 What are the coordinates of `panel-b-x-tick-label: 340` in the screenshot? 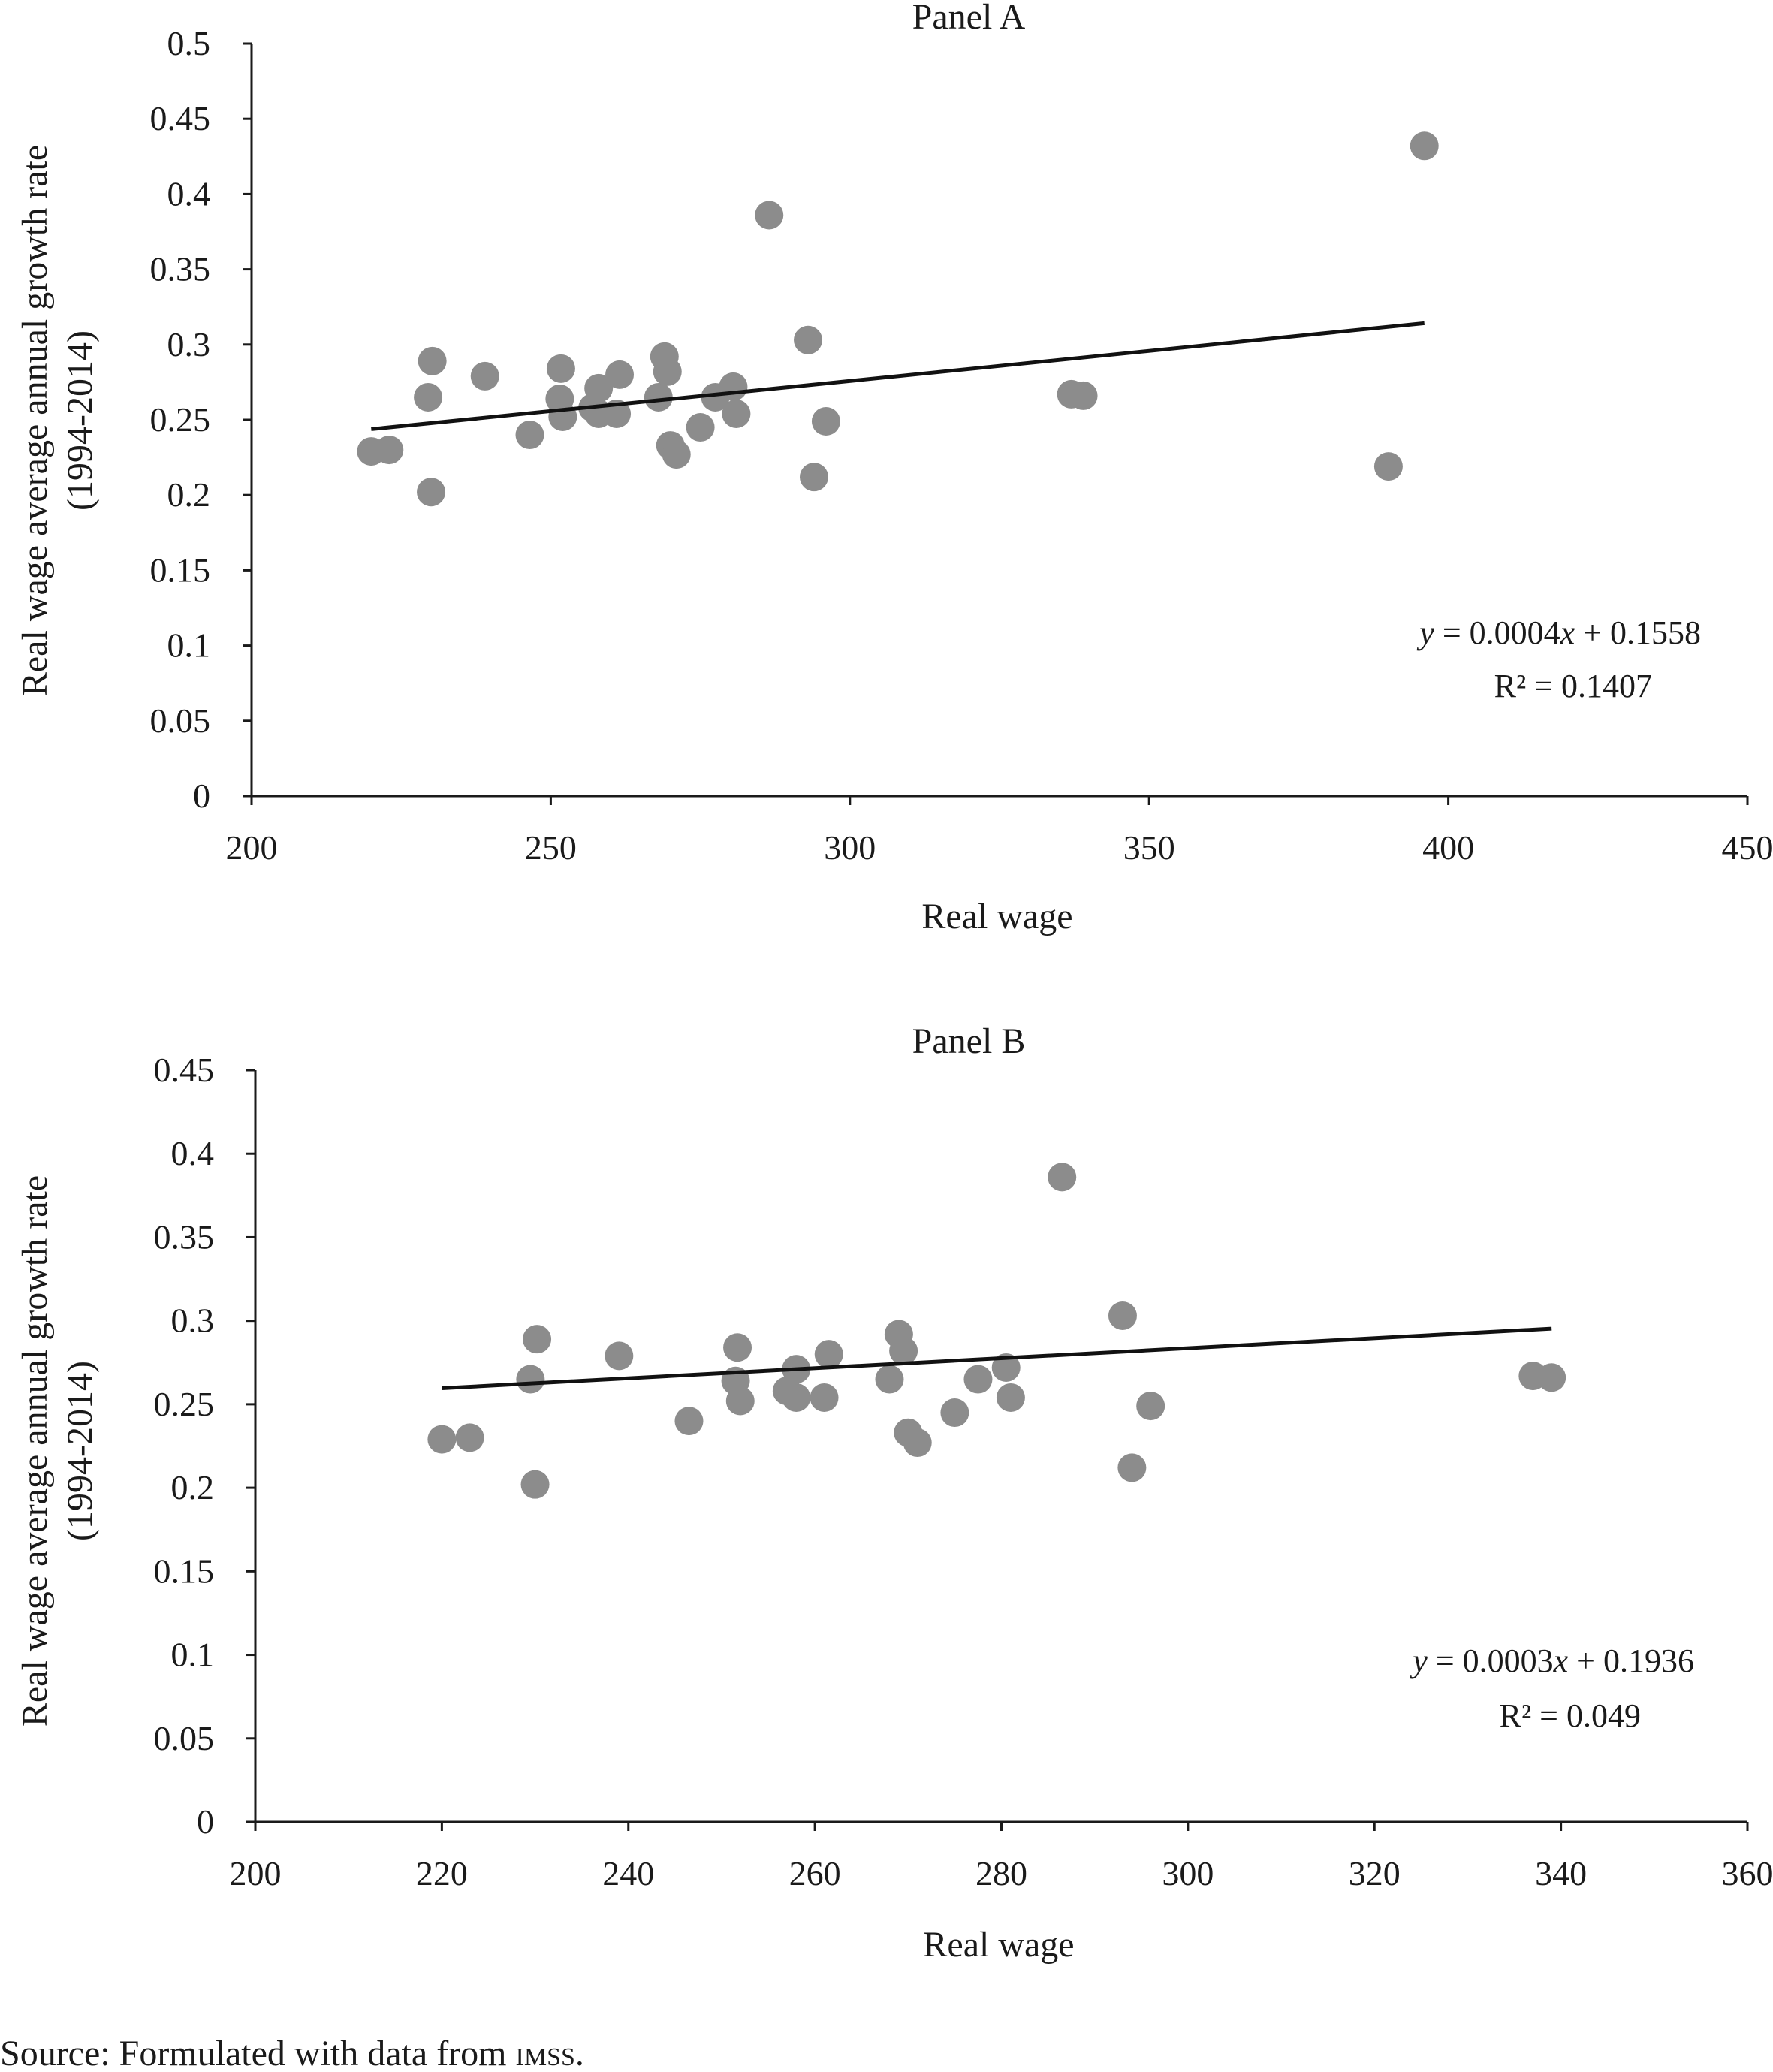 It's located at (1561, 1873).